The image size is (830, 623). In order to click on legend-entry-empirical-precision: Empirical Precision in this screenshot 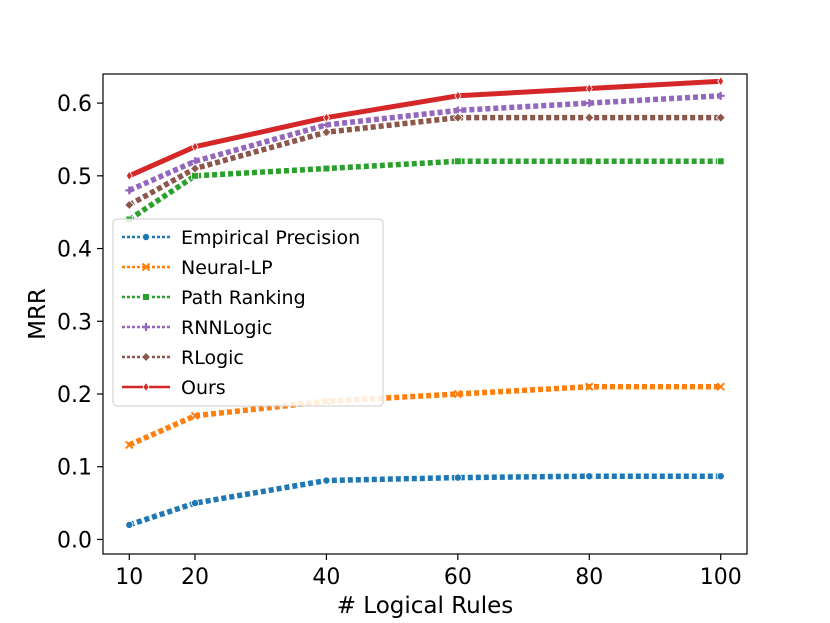, I will do `click(241, 238)`.